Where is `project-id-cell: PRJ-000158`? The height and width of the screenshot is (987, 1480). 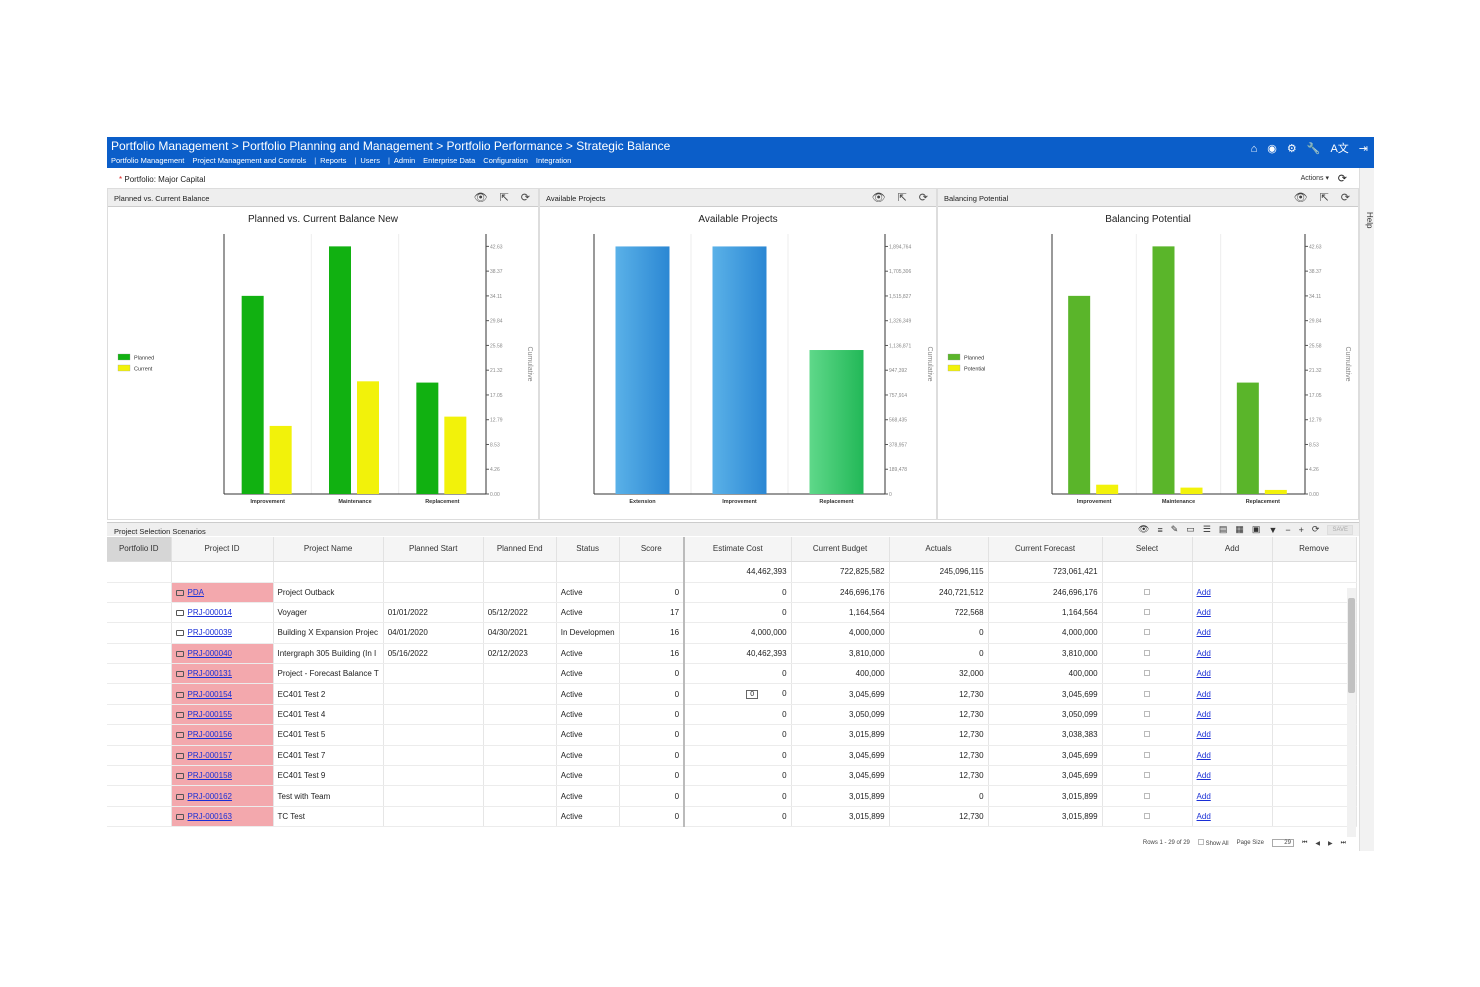 project-id-cell: PRJ-000158 is located at coordinates (222, 776).